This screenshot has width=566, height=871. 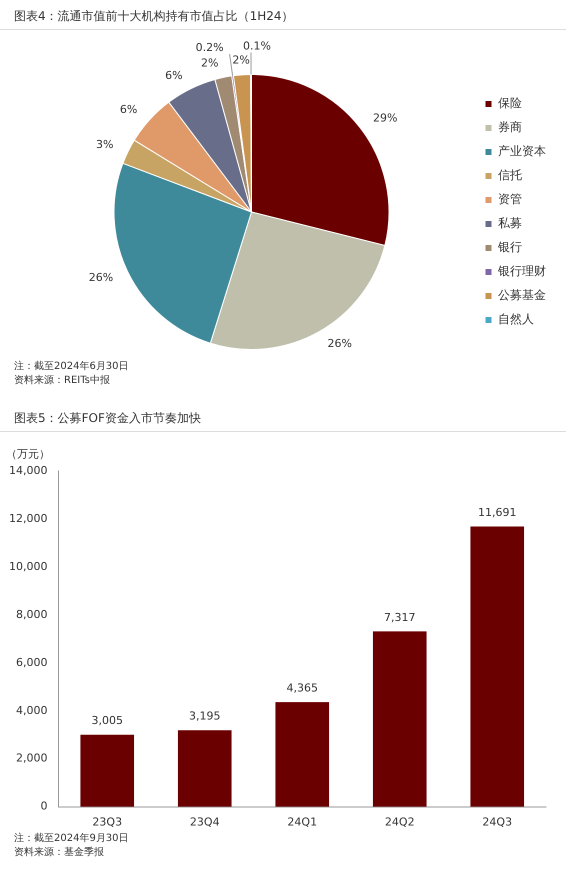 What do you see at coordinates (257, 45) in the screenshot?
I see `data-label: 0.1%` at bounding box center [257, 45].